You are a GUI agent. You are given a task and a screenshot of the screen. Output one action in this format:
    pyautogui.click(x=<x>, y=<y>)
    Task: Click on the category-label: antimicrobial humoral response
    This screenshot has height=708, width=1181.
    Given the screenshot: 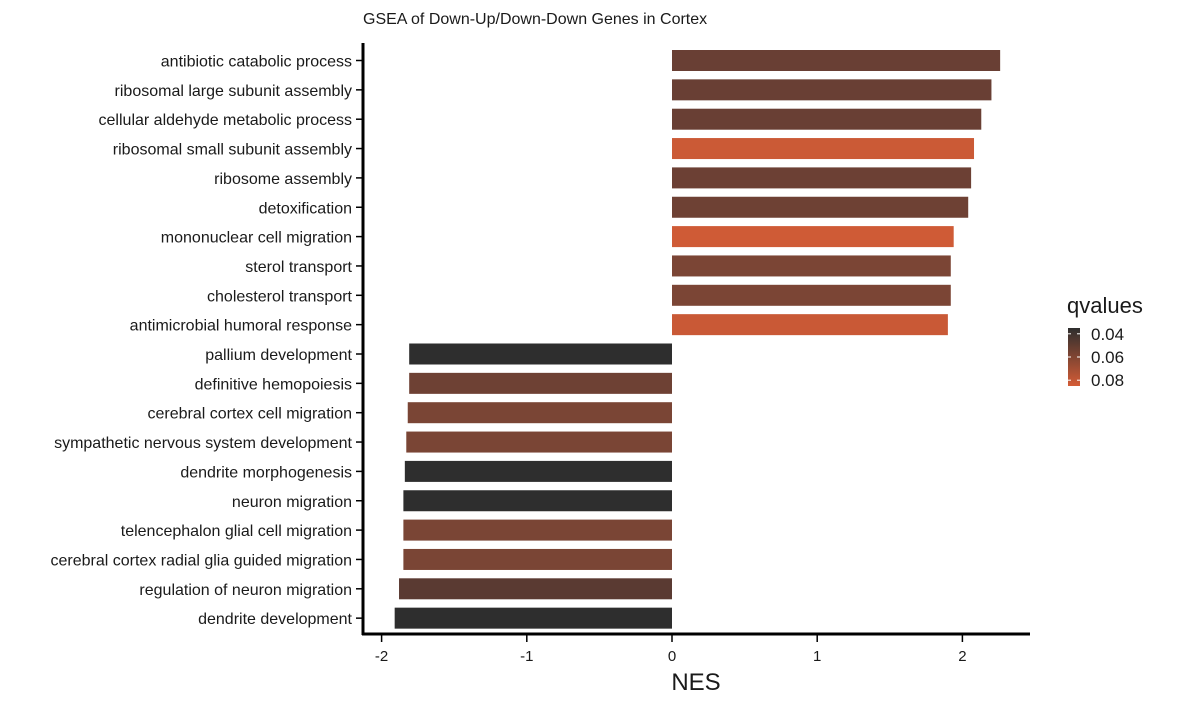 What is the action you would take?
    pyautogui.click(x=241, y=326)
    